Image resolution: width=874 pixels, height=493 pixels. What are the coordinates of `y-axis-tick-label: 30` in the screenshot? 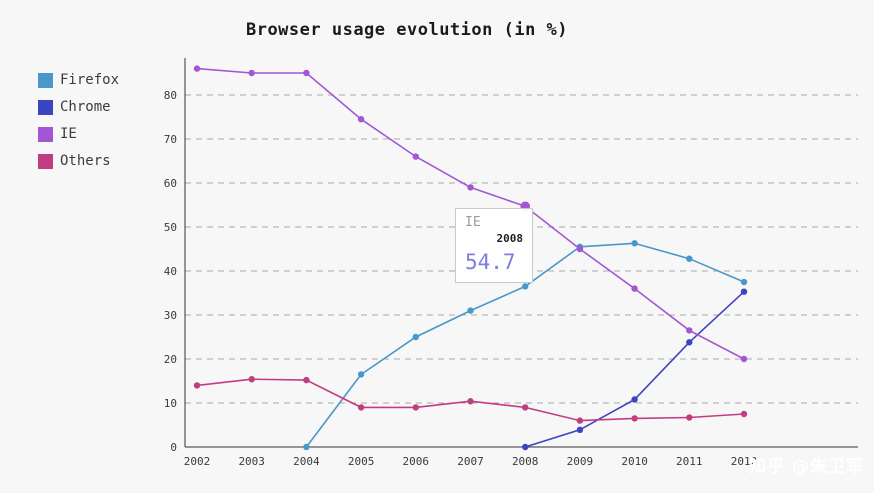 It's located at (170, 315).